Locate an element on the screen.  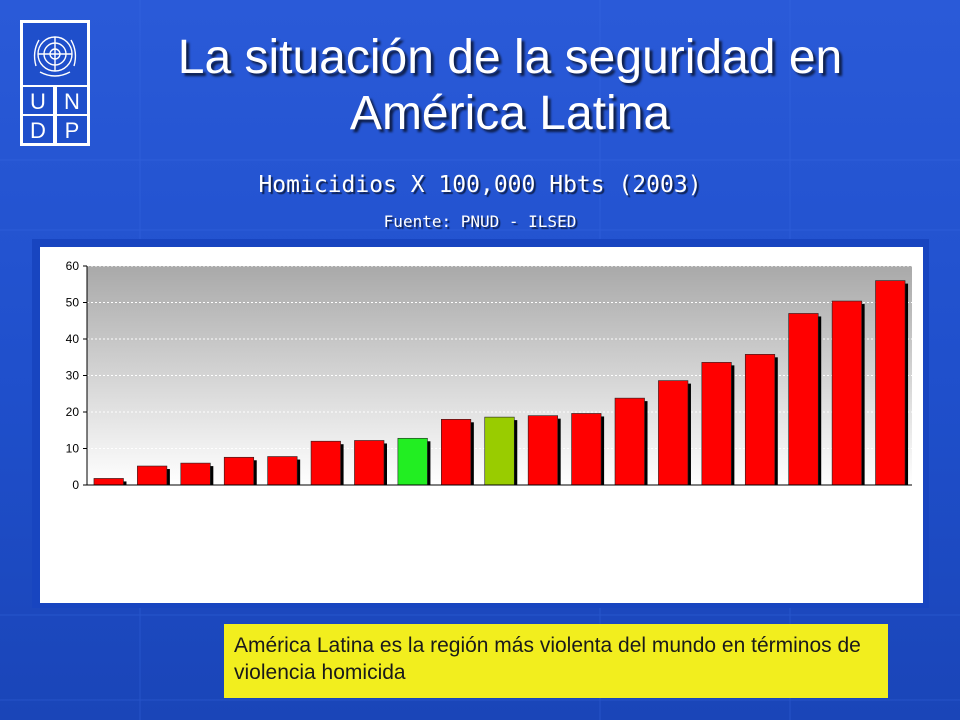
bar-honduras is located at coordinates (716, 424).